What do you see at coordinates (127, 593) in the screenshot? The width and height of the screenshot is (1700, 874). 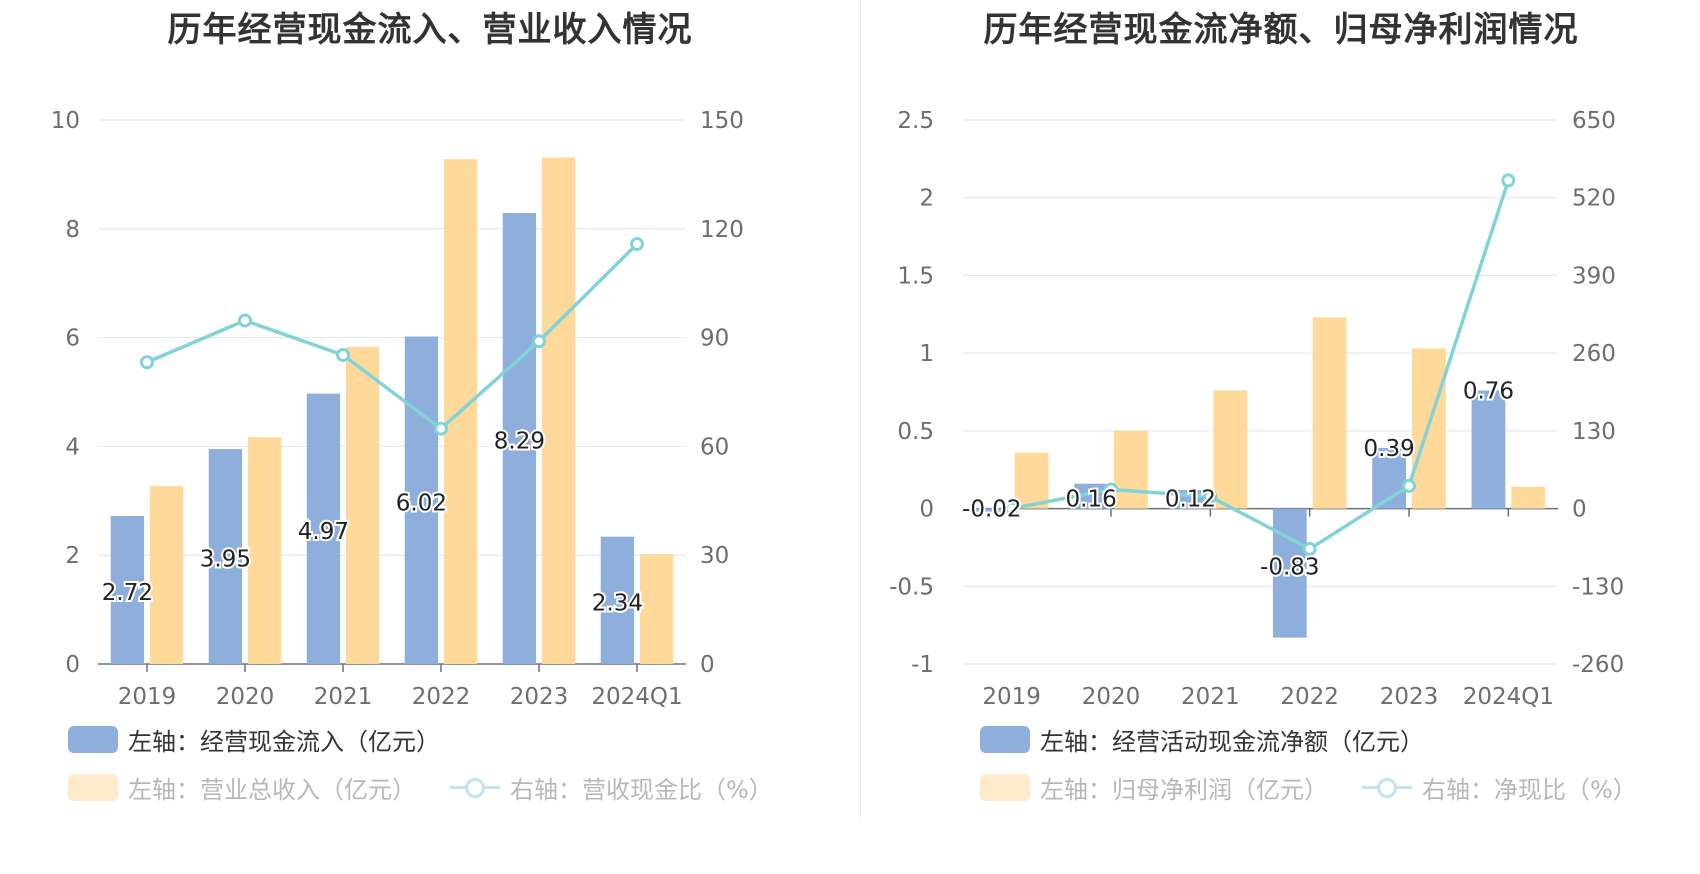 I see `bar-data-label: 2.72` at bounding box center [127, 593].